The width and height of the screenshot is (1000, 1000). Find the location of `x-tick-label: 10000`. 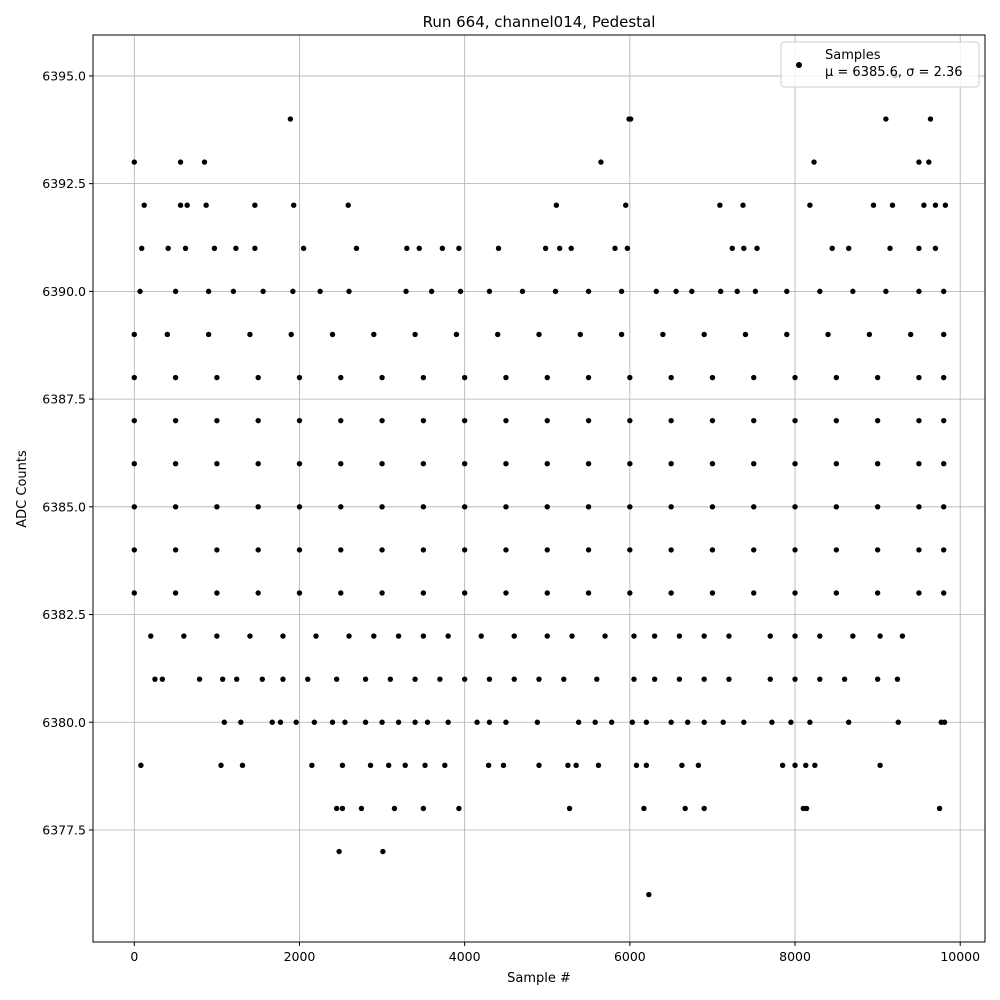

x-tick-label: 10000 is located at coordinates (960, 956).